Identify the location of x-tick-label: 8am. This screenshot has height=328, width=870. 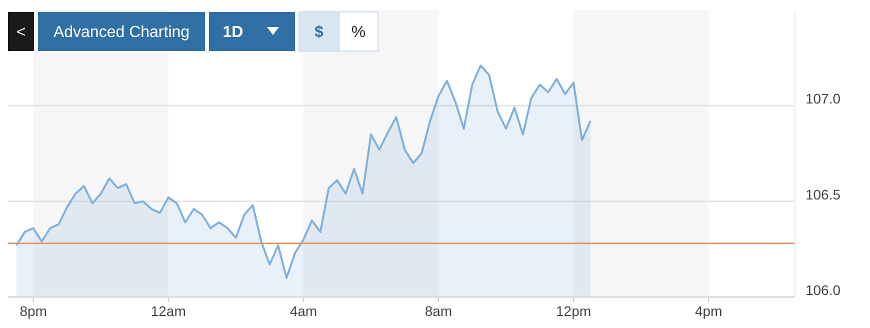
(438, 311).